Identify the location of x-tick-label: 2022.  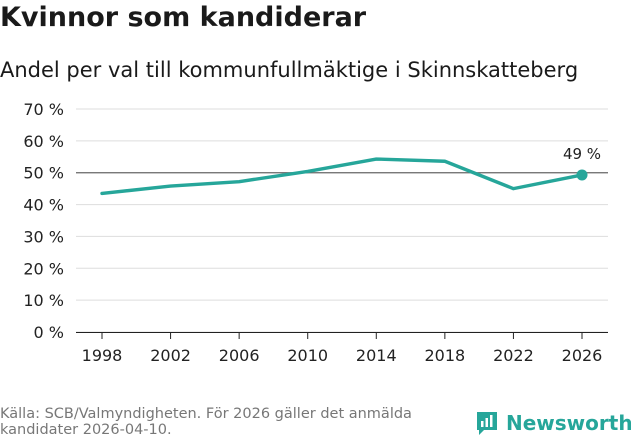
(513, 355).